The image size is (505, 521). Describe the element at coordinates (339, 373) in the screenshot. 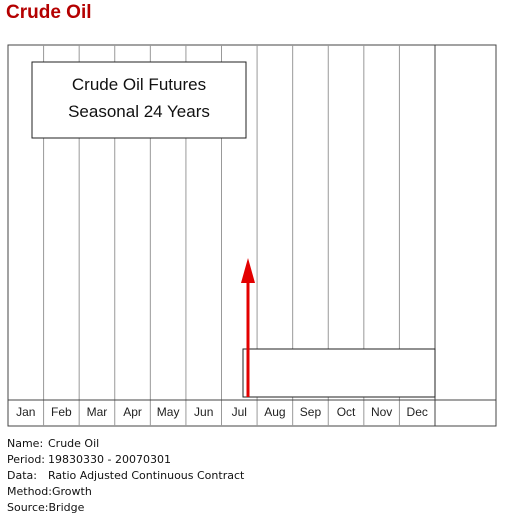

I see `empty-annotation-box` at that location.